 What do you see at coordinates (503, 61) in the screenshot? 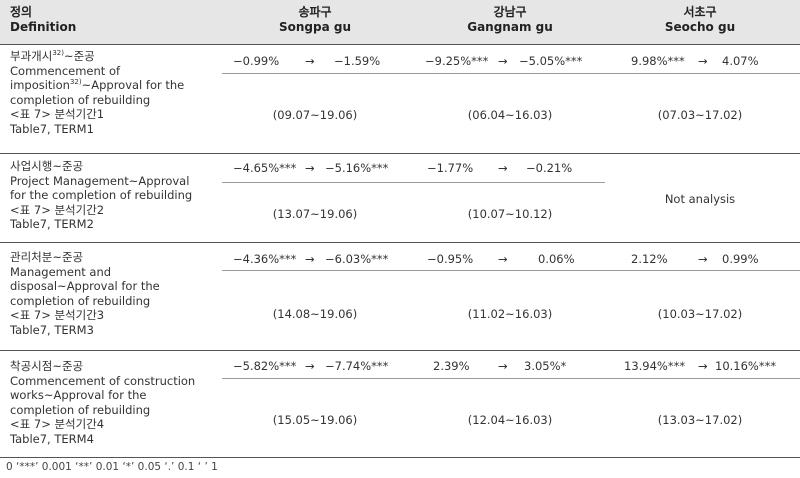
I see `row1-gangnam-arrow: →` at bounding box center [503, 61].